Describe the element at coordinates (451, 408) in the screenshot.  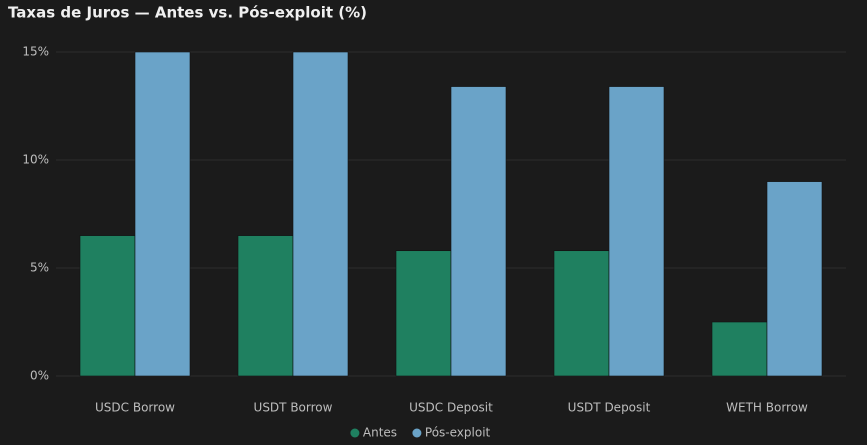
I see `x-tick-label: USDC Deposit` at that location.